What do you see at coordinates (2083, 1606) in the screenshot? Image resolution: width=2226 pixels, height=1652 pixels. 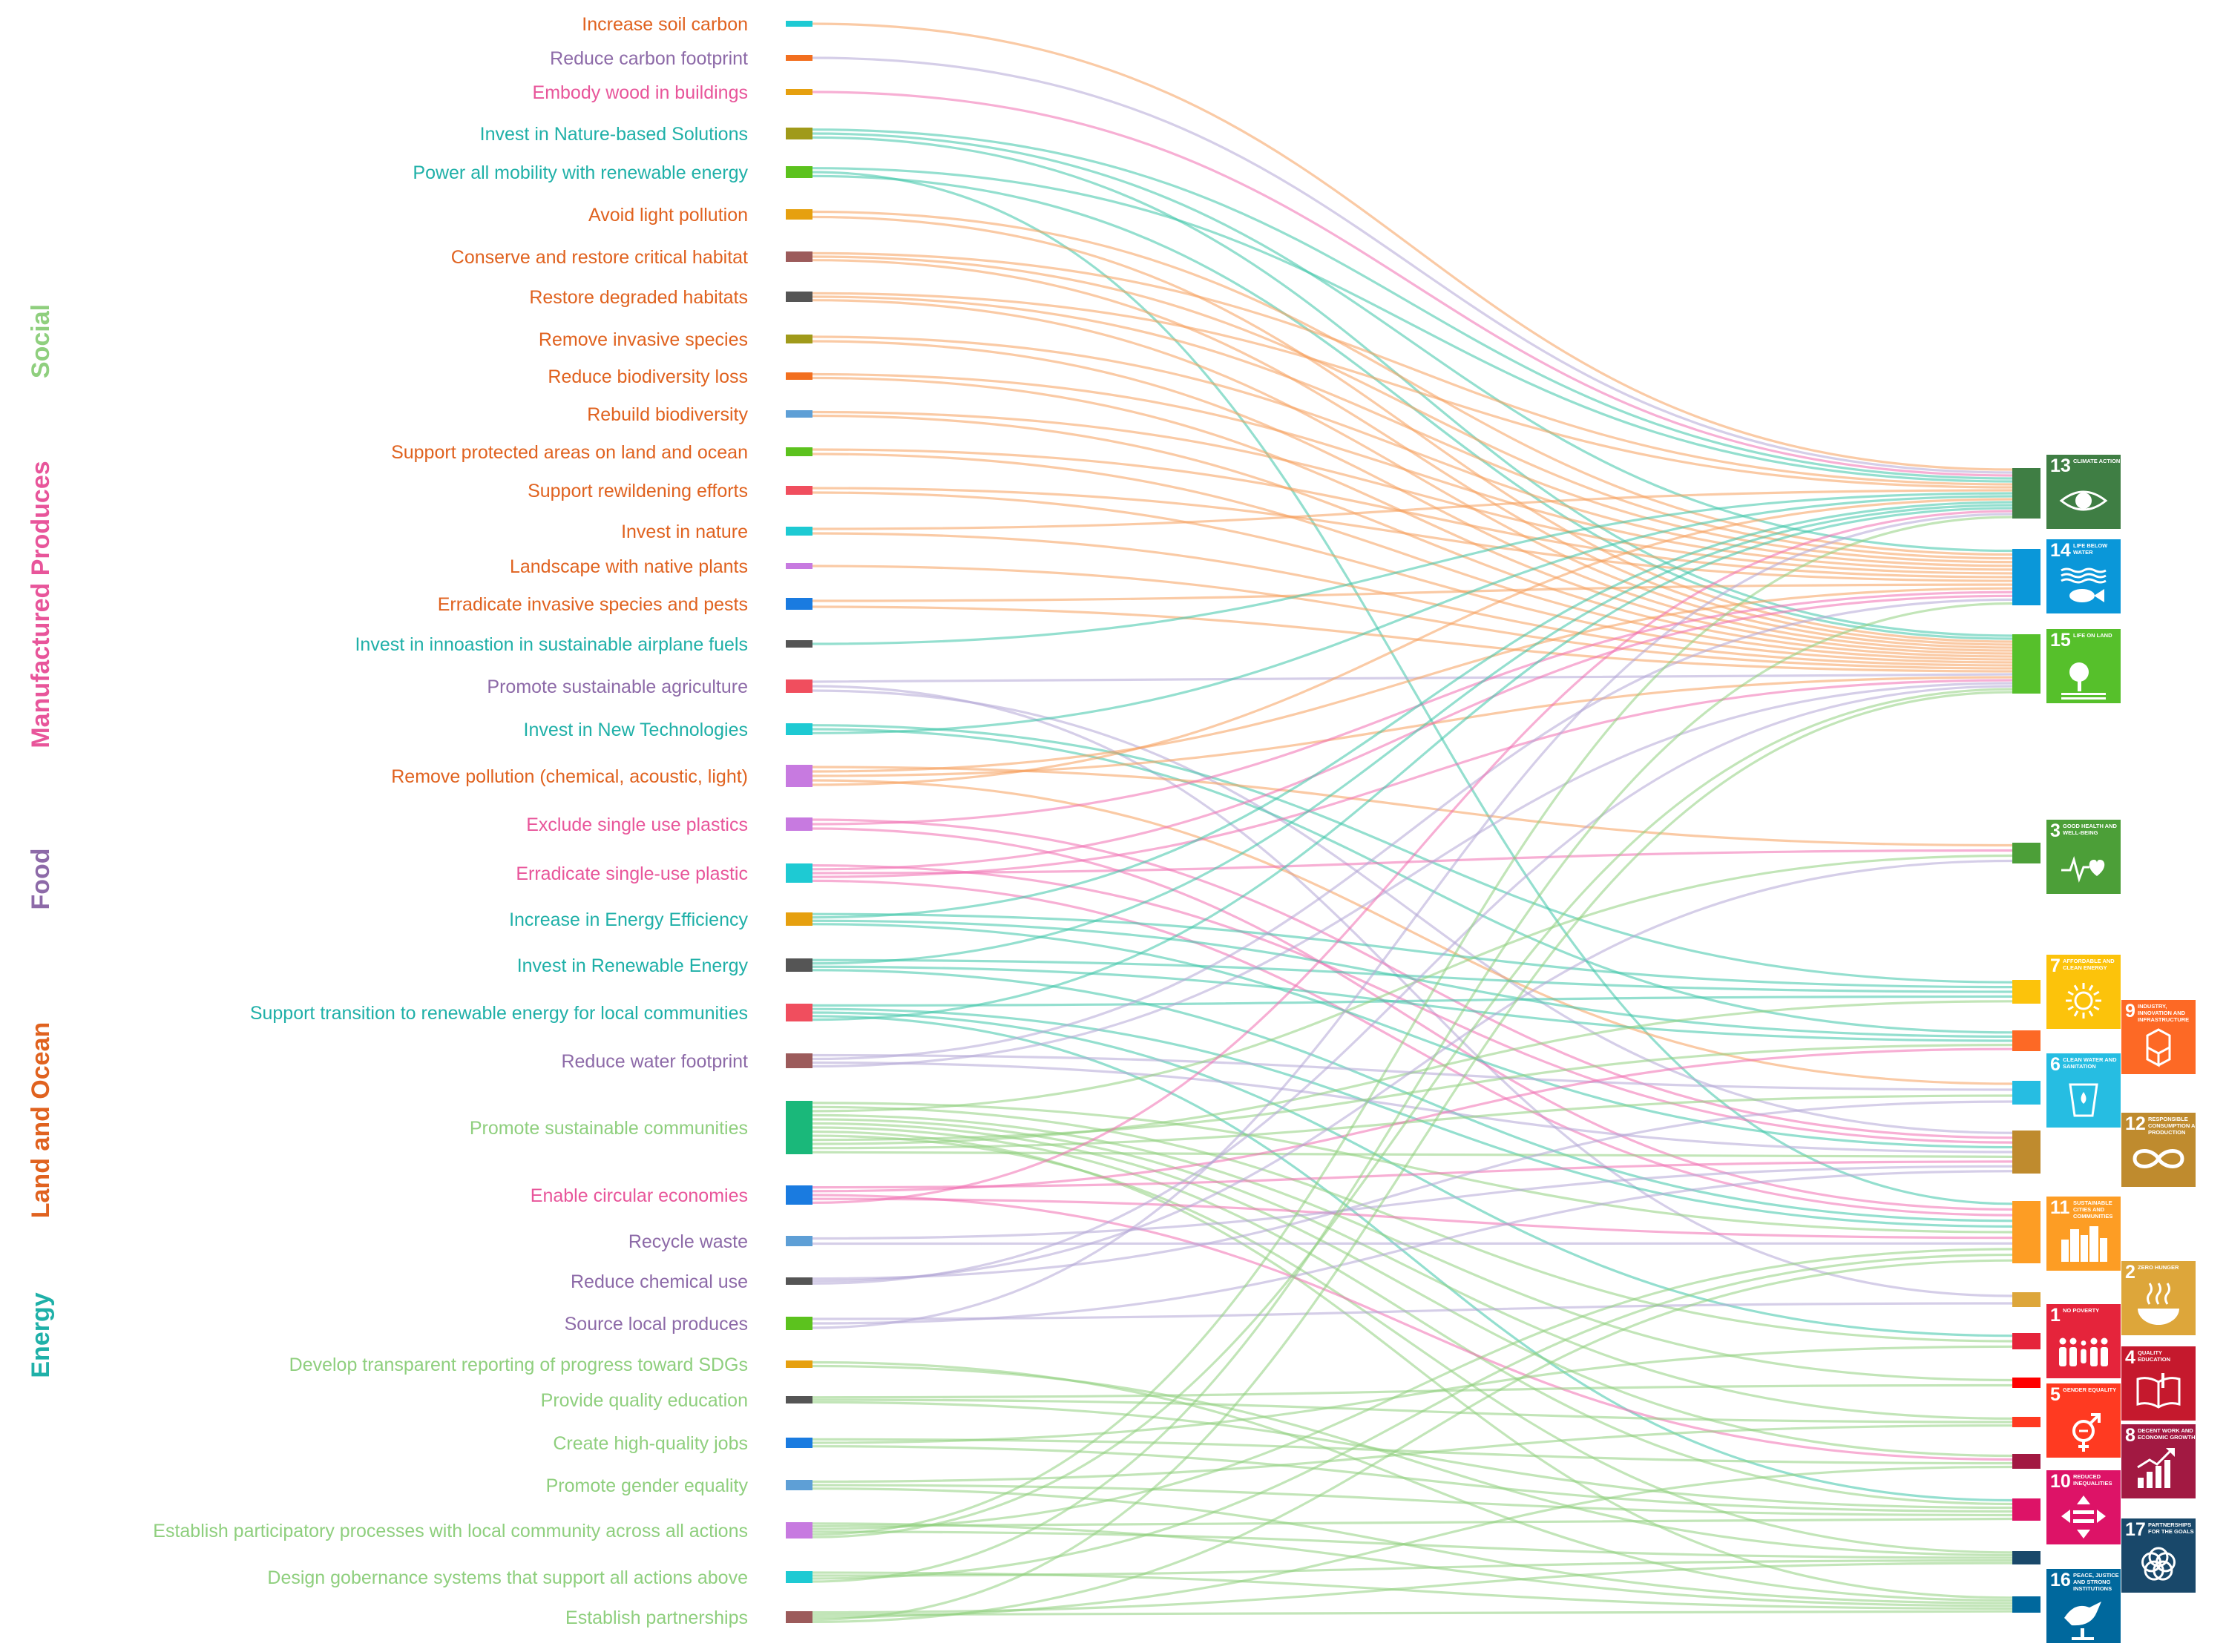 I see `sdg-16-icon: 16 PEACE, JUSTICE AND STRONG INSTITUTIONS` at bounding box center [2083, 1606].